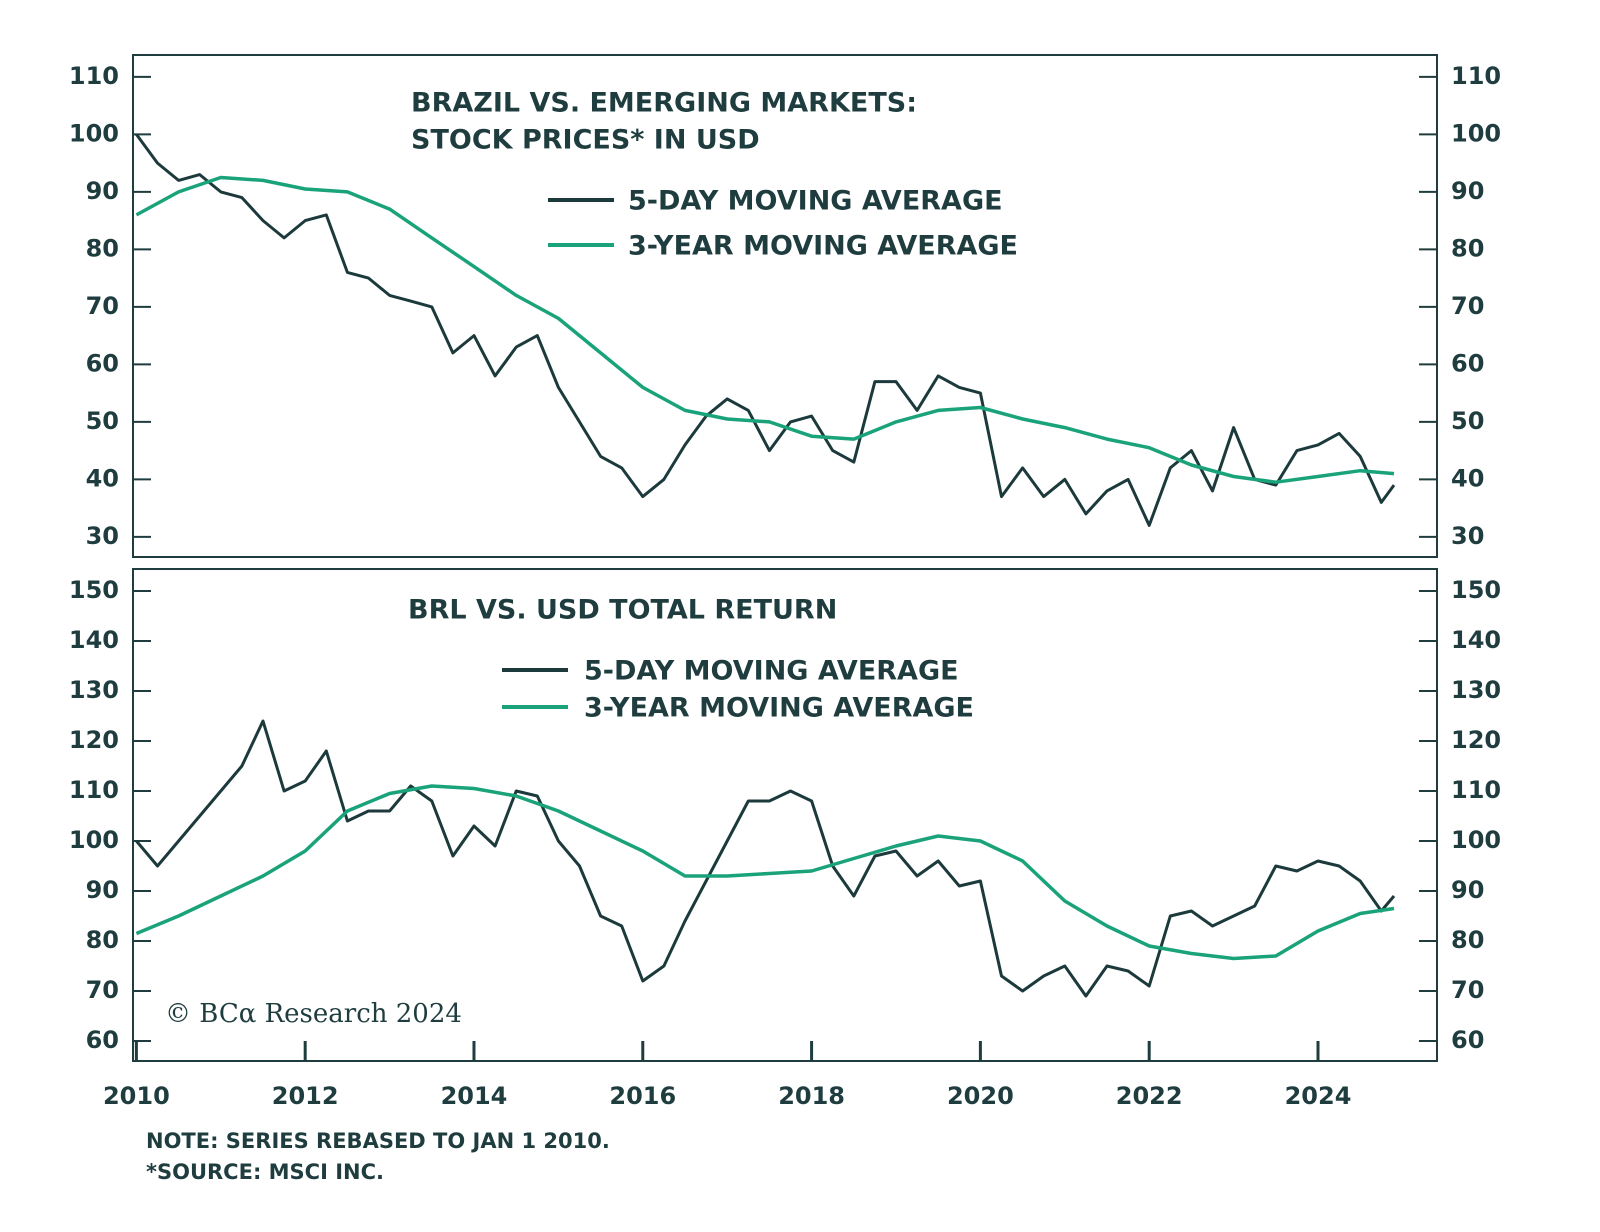 Image resolution: width=1600 pixels, height=1232 pixels. Describe the element at coordinates (642, 1096) in the screenshot. I see `x-tick-label: 2016` at that location.